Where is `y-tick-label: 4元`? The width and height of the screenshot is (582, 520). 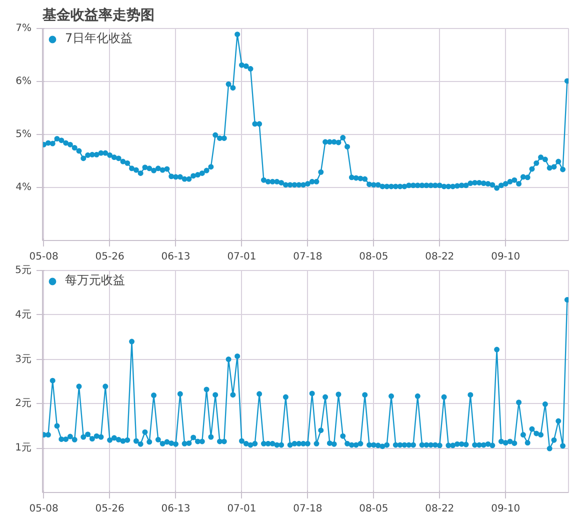 y-tick-label: 4元 is located at coordinates (23, 314).